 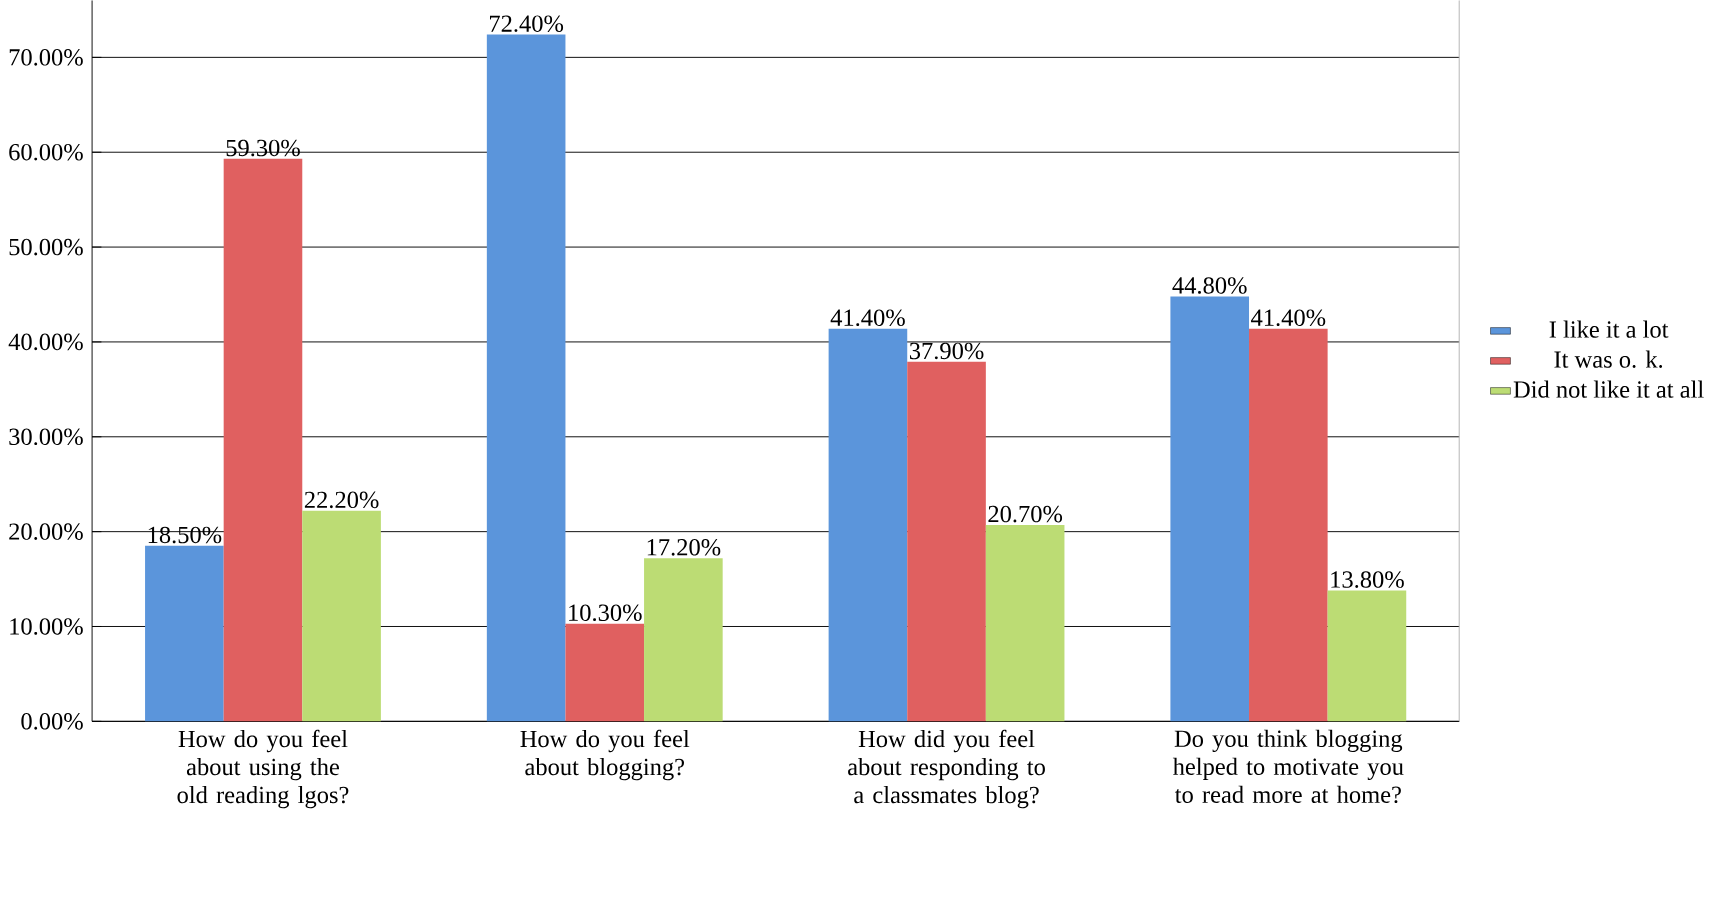 I want to click on data-label: 37.90%, so click(x=946, y=351).